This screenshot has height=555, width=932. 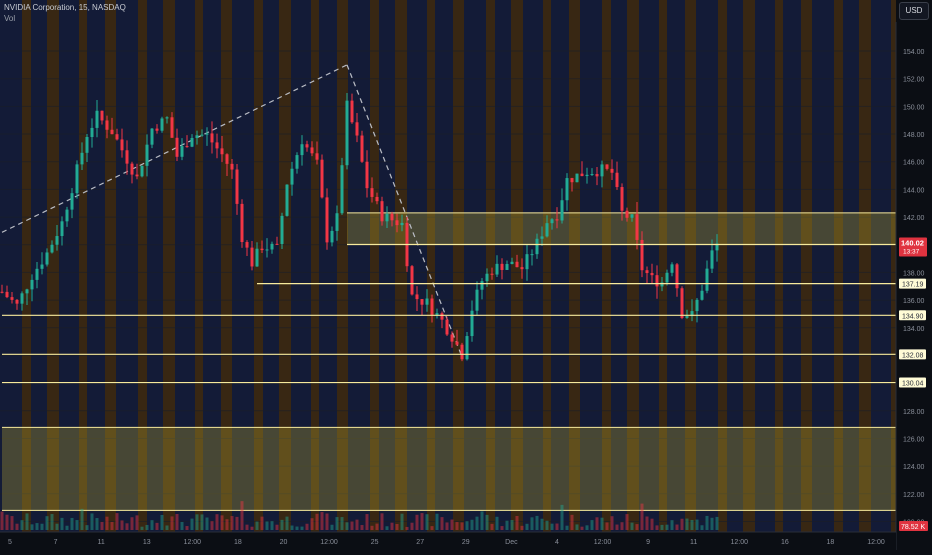 I want to click on price-zone, so click(x=449, y=469).